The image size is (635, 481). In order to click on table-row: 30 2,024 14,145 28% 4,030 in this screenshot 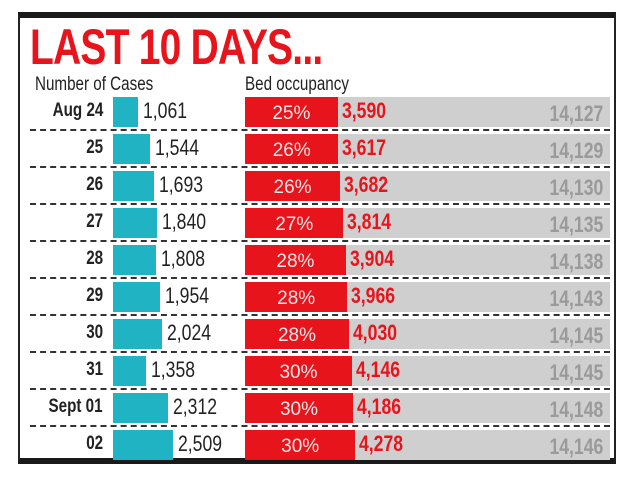, I will do `click(320, 334)`.